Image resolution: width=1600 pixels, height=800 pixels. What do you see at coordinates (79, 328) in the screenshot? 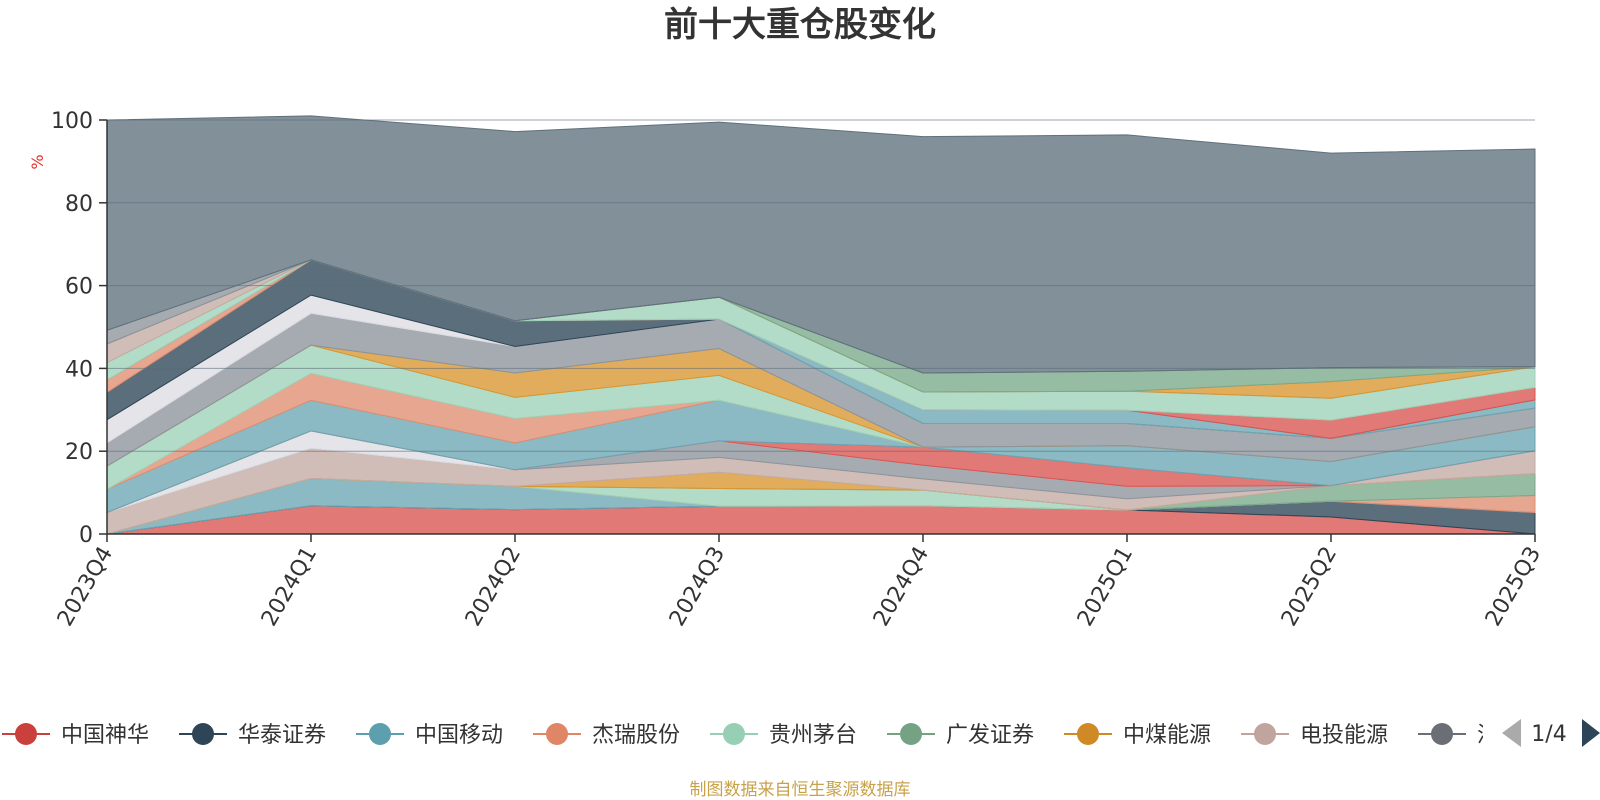
I see `y-axis-ticks: 0 20 40 60 80 100` at bounding box center [79, 328].